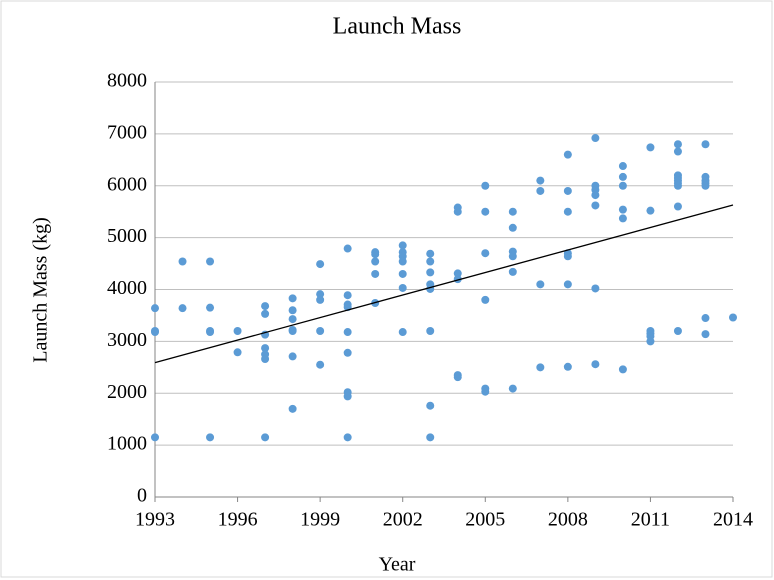  What do you see at coordinates (127, 81) in the screenshot?
I see `y-tick-label: 8000` at bounding box center [127, 81].